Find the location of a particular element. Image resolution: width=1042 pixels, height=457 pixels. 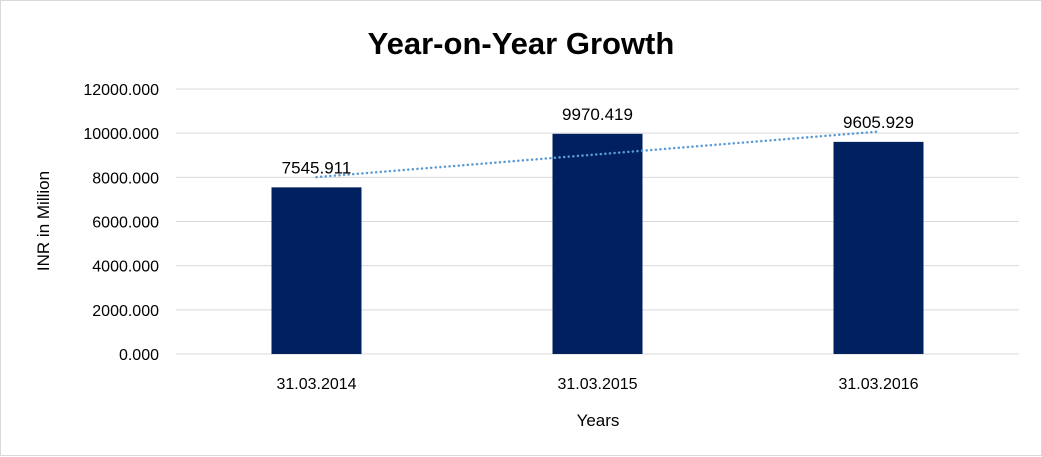

data-label: 7545.911 is located at coordinates (317, 167).